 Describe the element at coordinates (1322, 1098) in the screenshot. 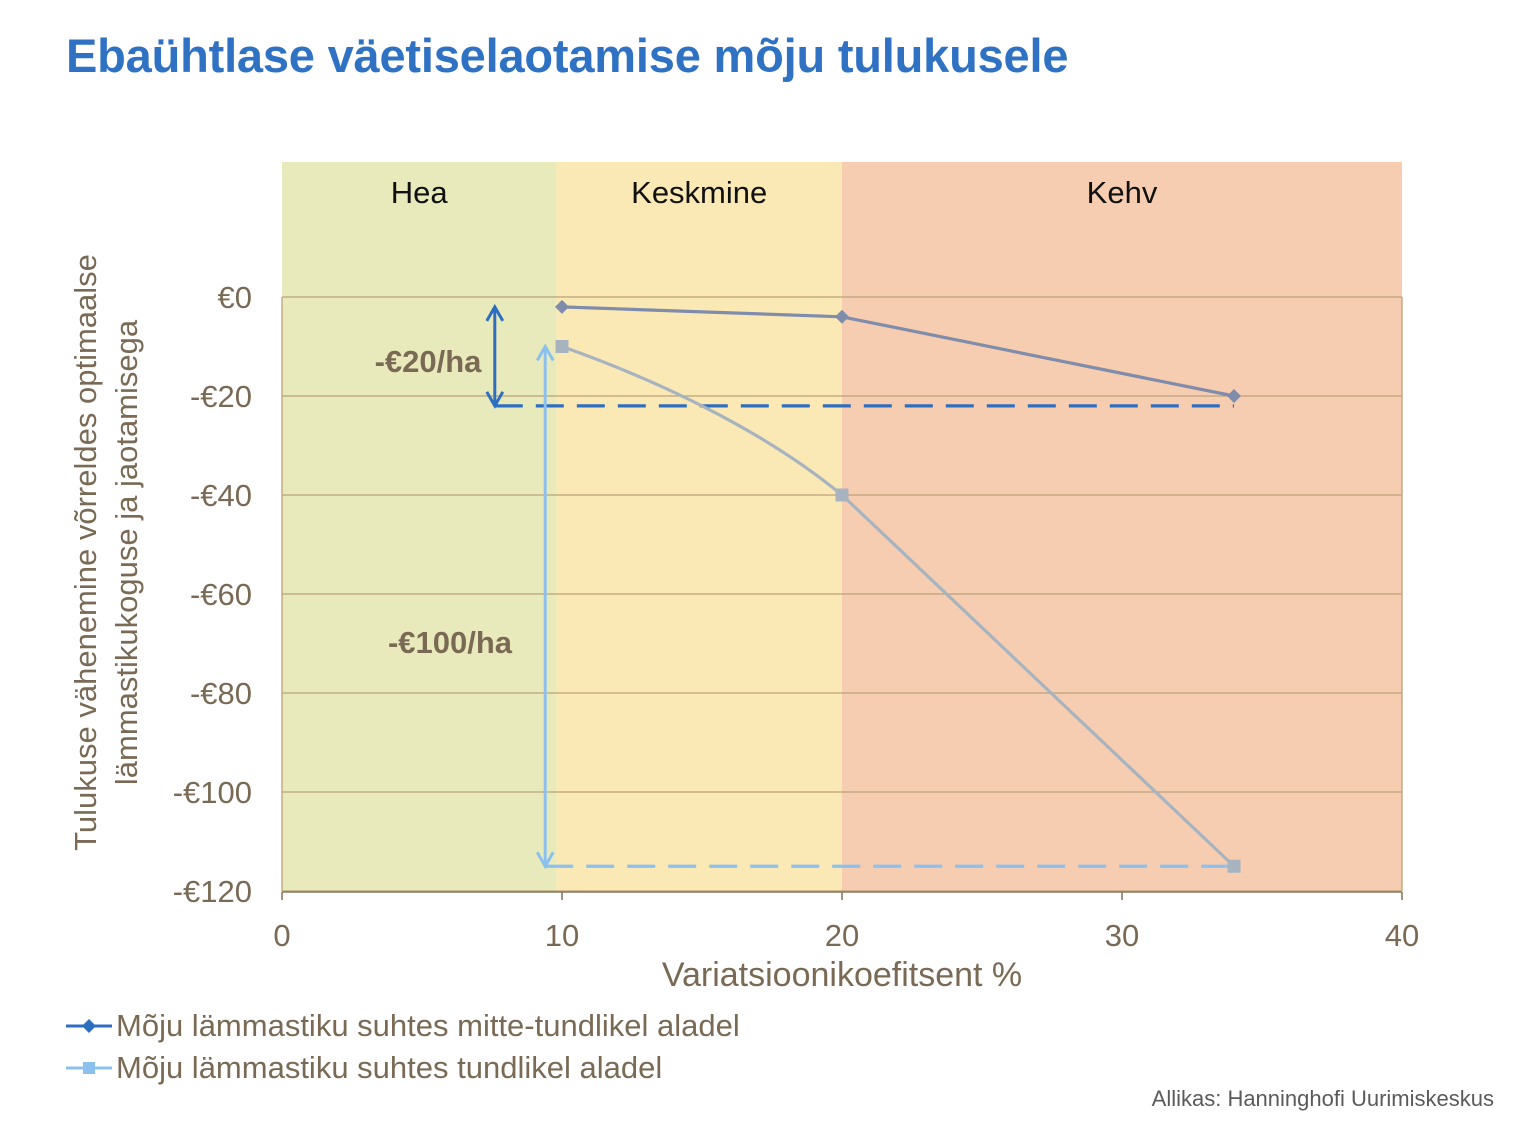

I see `source-note: Allikas: Hanninghofi Uurimiskeskus` at that location.